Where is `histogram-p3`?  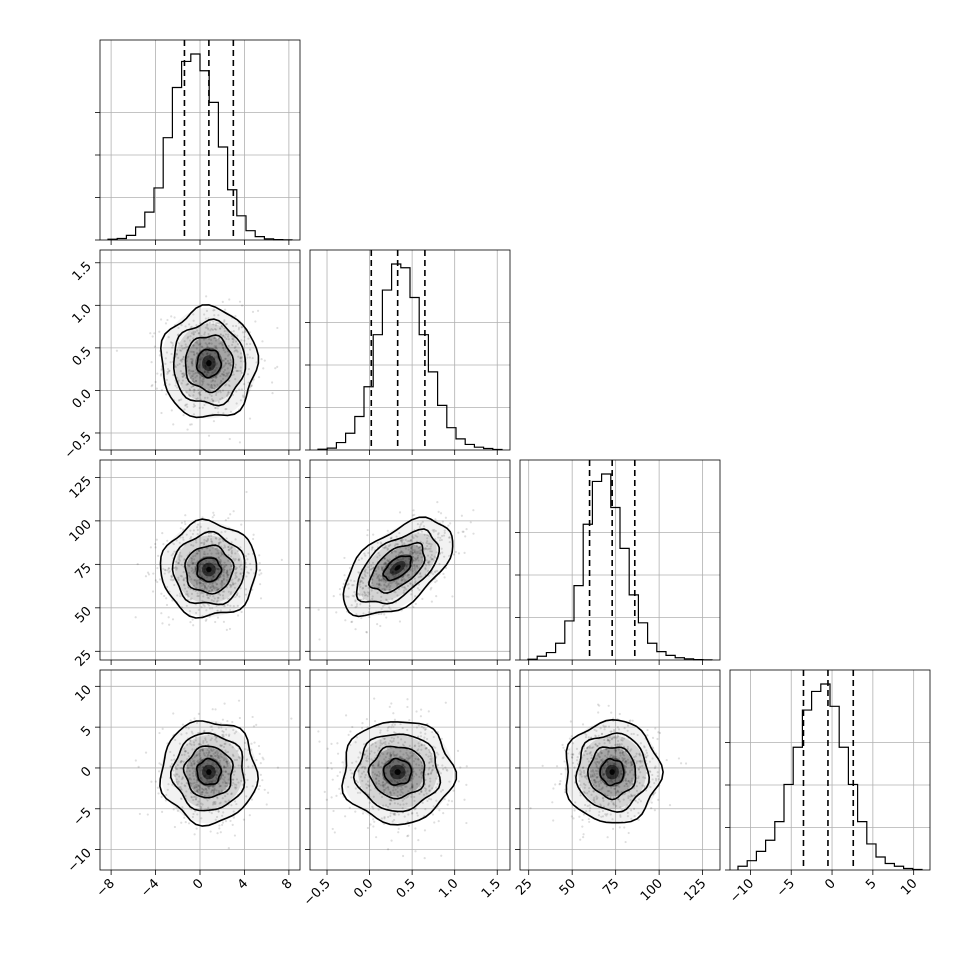 histogram-p3 is located at coordinates (830, 777).